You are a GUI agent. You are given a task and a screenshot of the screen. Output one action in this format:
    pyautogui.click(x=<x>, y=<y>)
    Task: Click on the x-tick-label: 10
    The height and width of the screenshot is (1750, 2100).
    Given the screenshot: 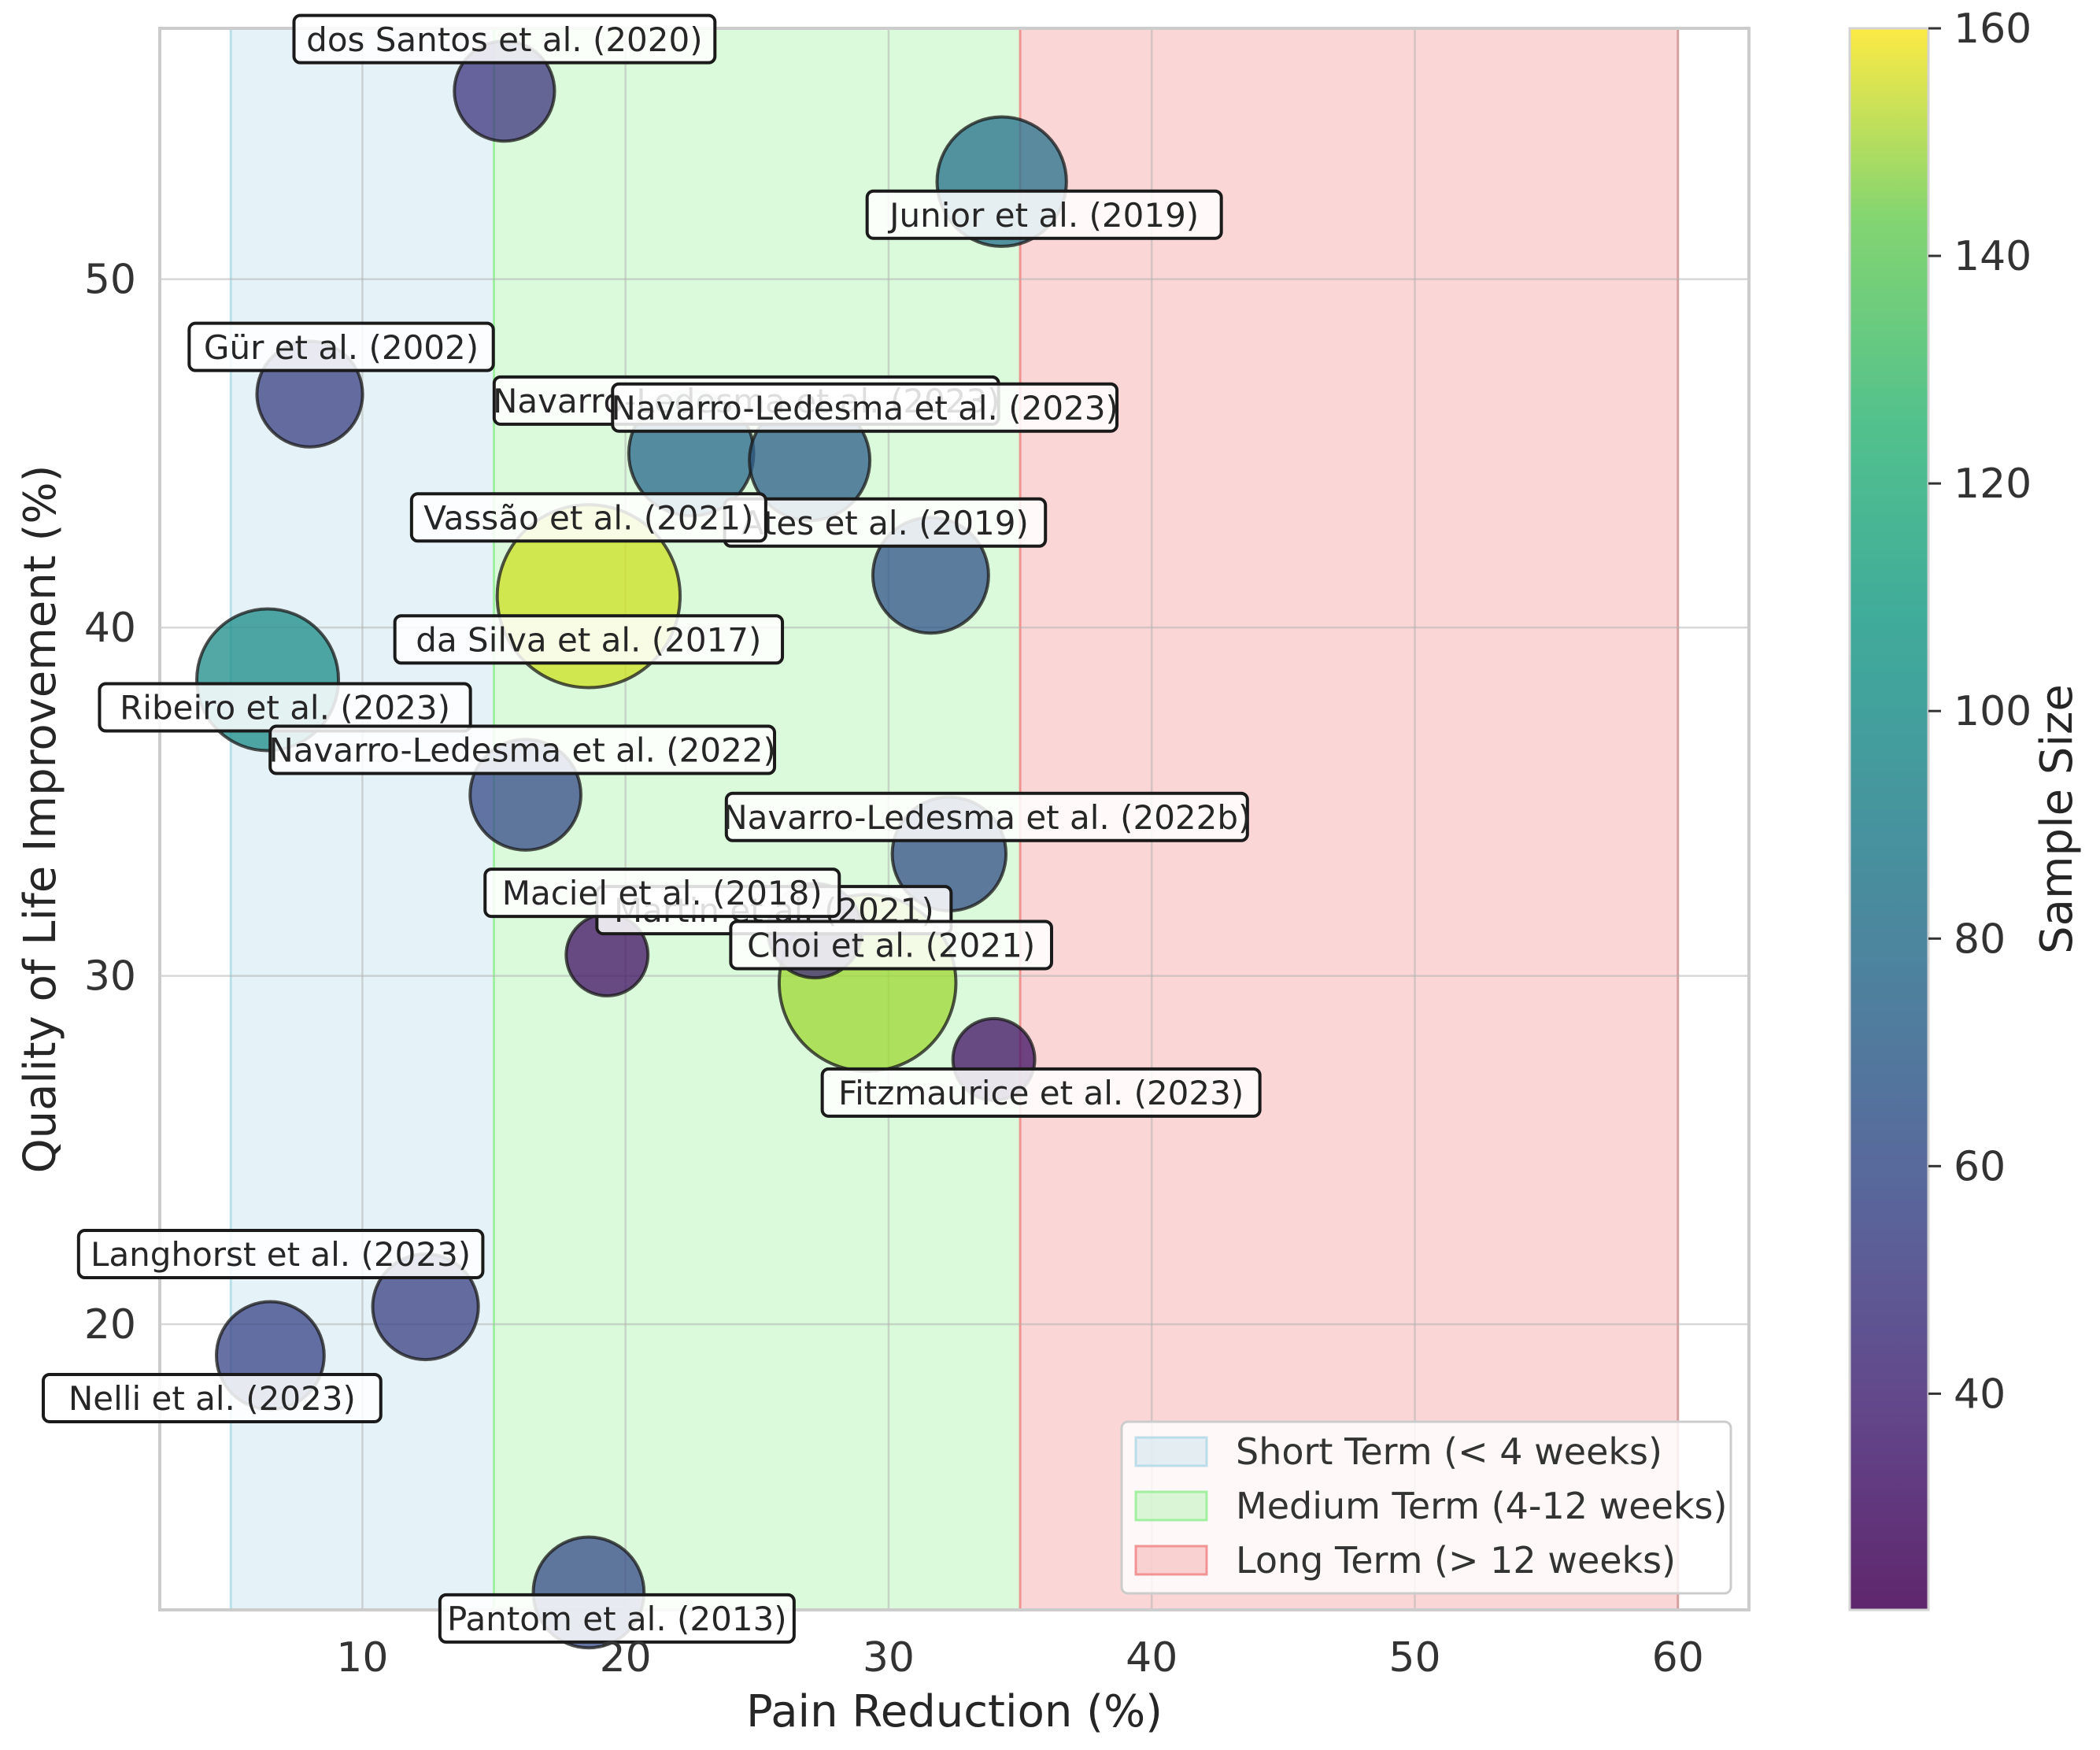 What is the action you would take?
    pyautogui.click(x=362, y=1658)
    